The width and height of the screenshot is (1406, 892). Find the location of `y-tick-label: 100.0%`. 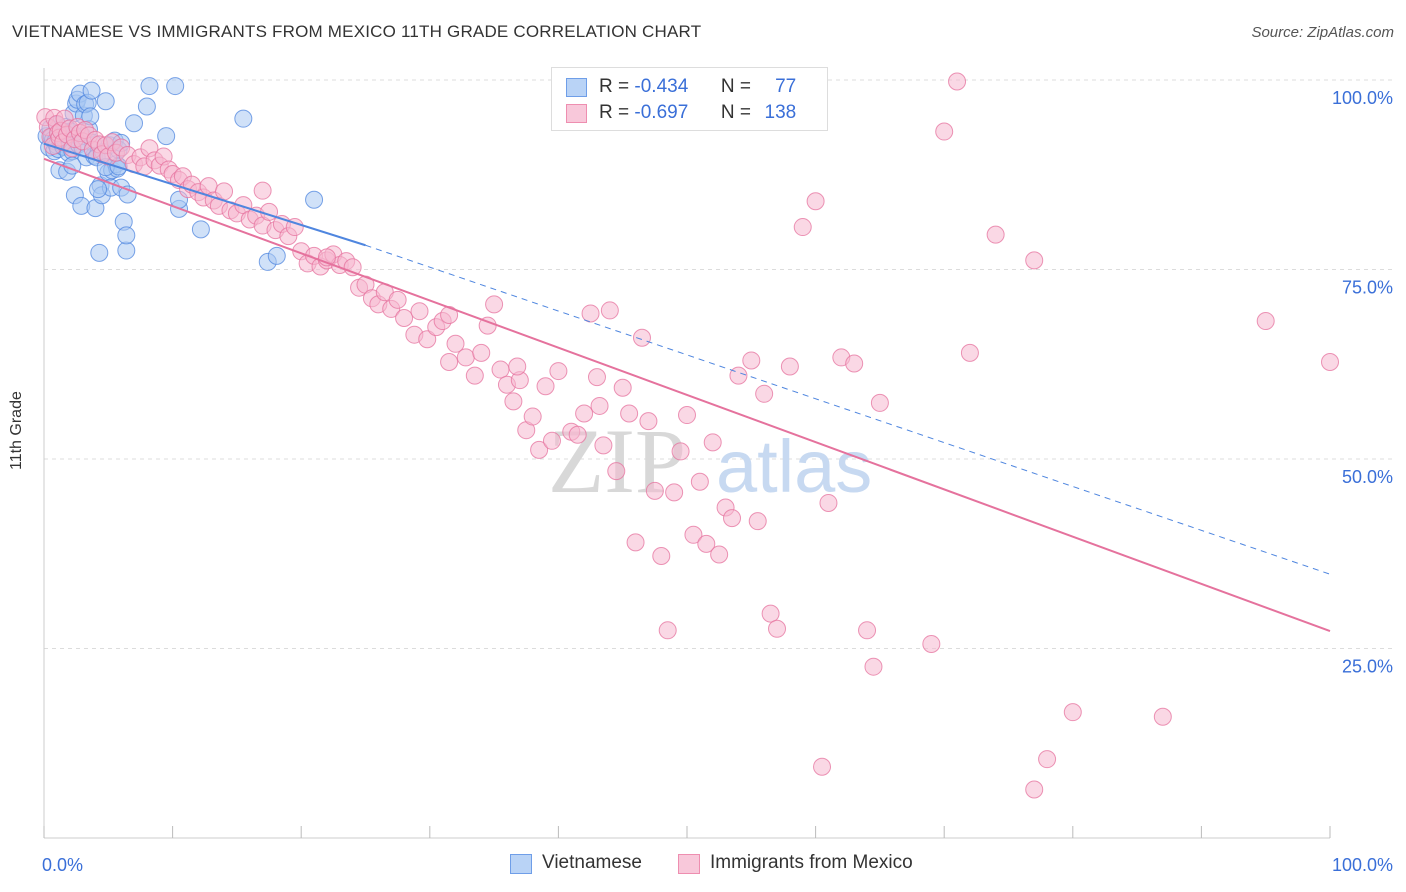

y-tick-label: 100.0% is located at coordinates (1362, 98).